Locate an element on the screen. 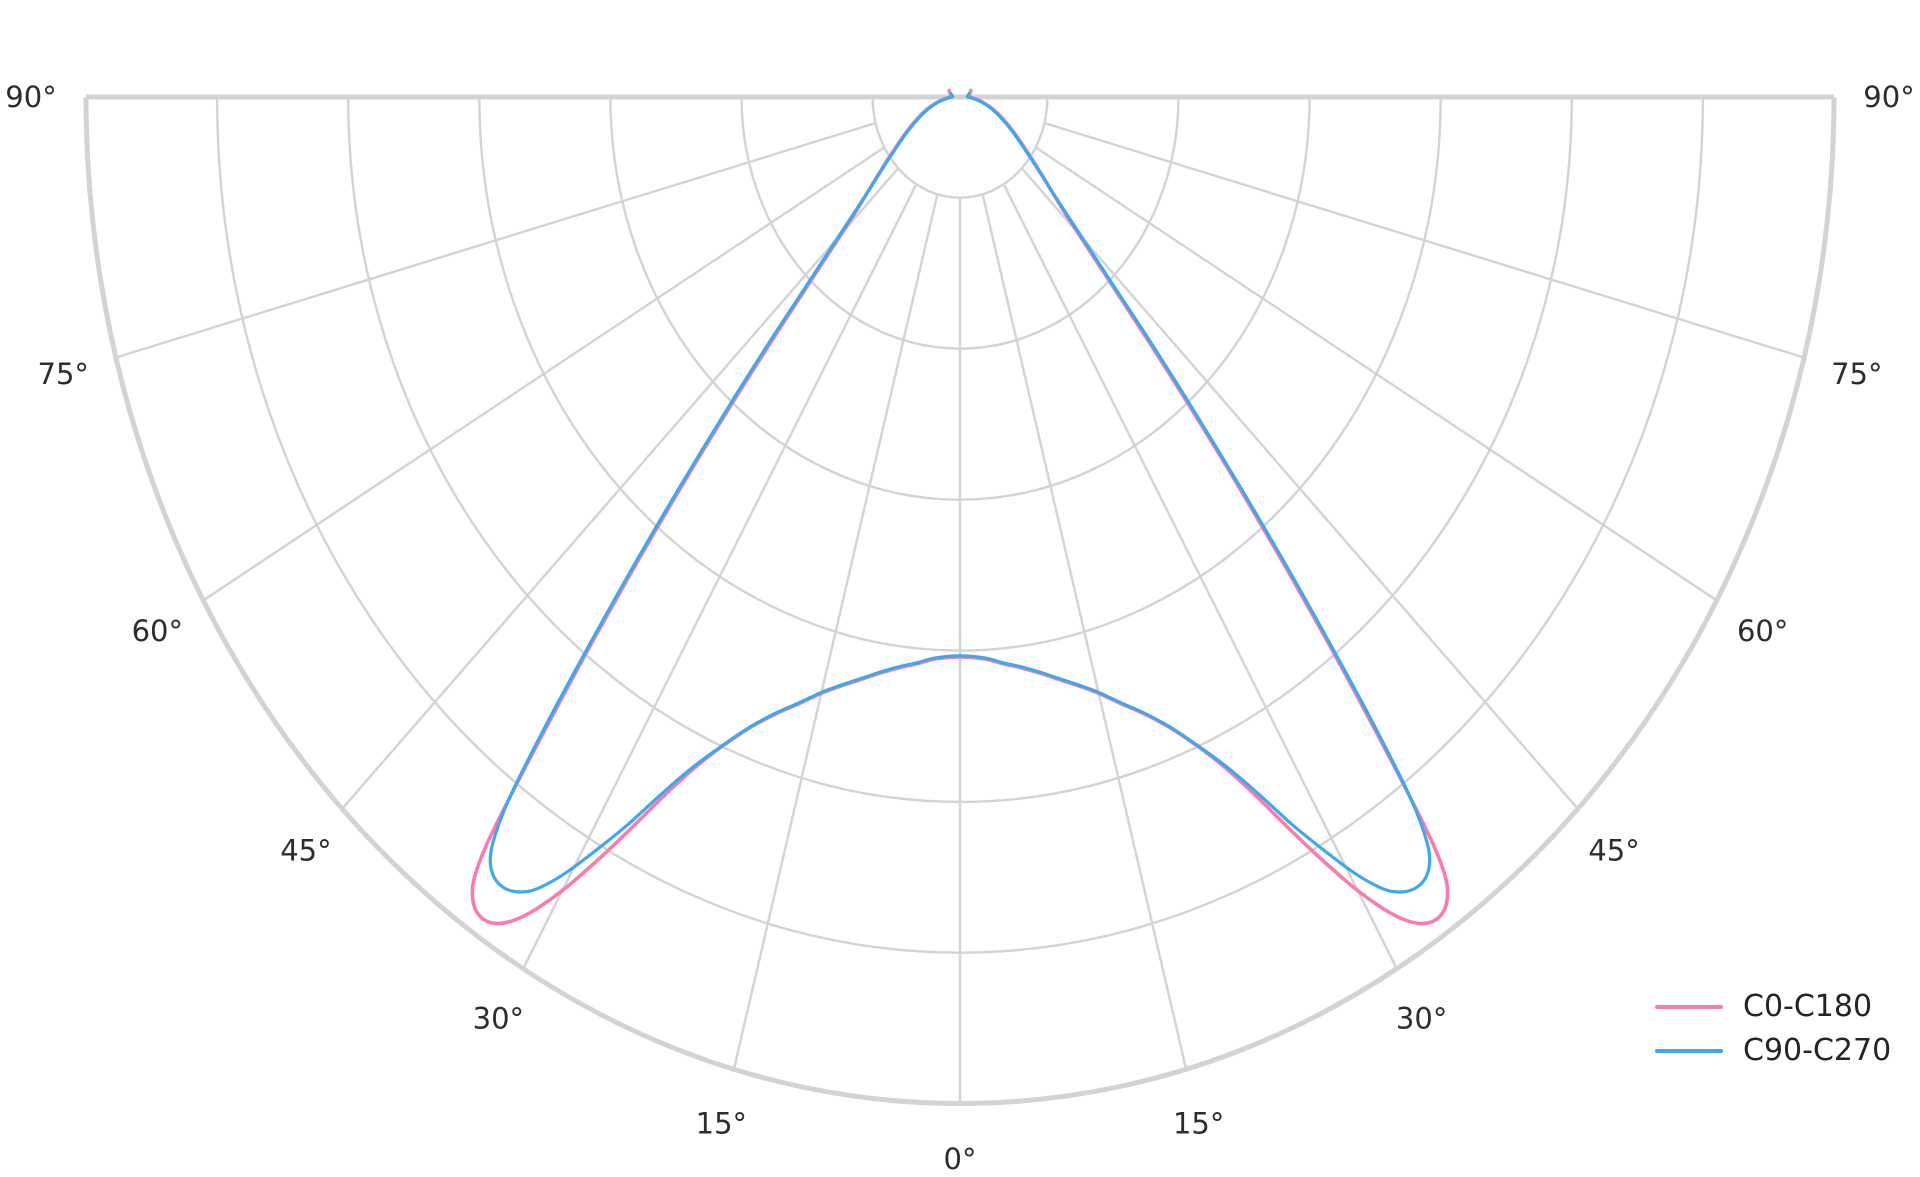 This screenshot has height=1177, width=1920. legend-item-c90-c270: C90-C270 is located at coordinates (1773, 1051).